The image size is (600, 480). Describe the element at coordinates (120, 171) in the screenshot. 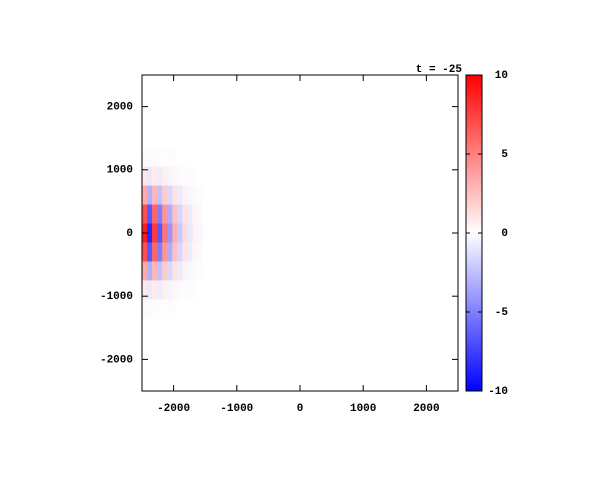

I see `y-tick-label: 1000` at that location.